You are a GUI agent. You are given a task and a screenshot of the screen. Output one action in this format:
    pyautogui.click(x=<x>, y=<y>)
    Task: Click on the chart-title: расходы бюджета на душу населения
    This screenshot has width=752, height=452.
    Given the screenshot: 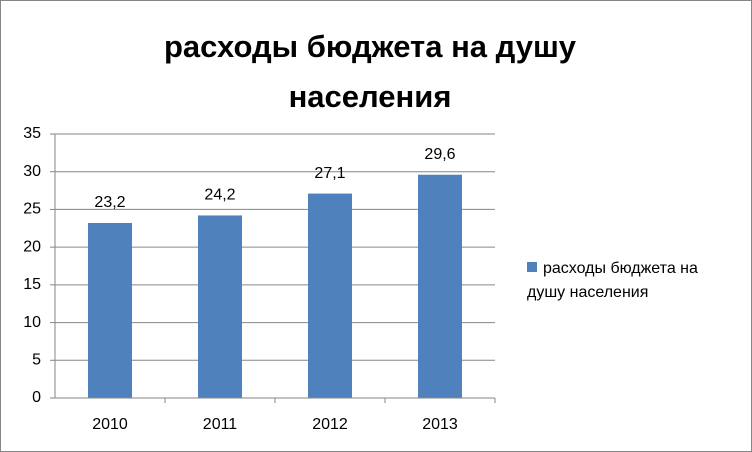 What is the action you would take?
    pyautogui.click(x=370, y=71)
    